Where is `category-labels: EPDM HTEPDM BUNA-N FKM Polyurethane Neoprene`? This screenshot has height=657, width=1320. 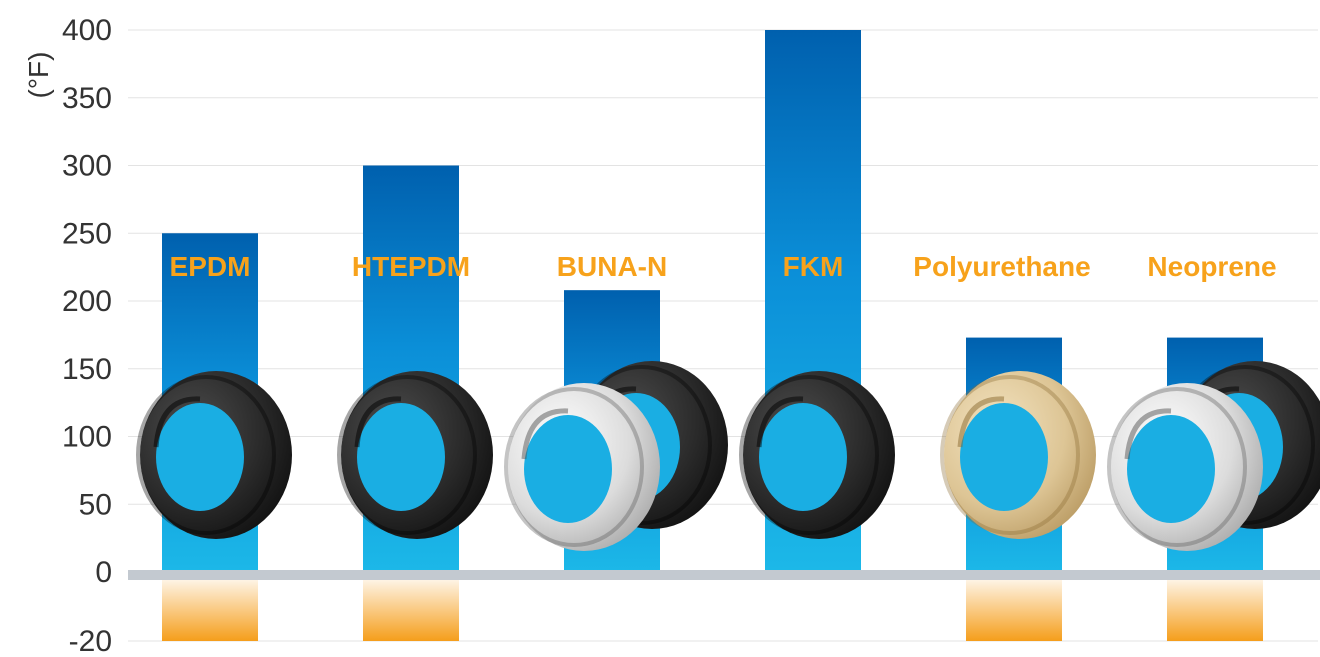
category-labels: EPDM HTEPDM BUNA-N FKM Polyurethane Neoprene is located at coordinates (723, 266).